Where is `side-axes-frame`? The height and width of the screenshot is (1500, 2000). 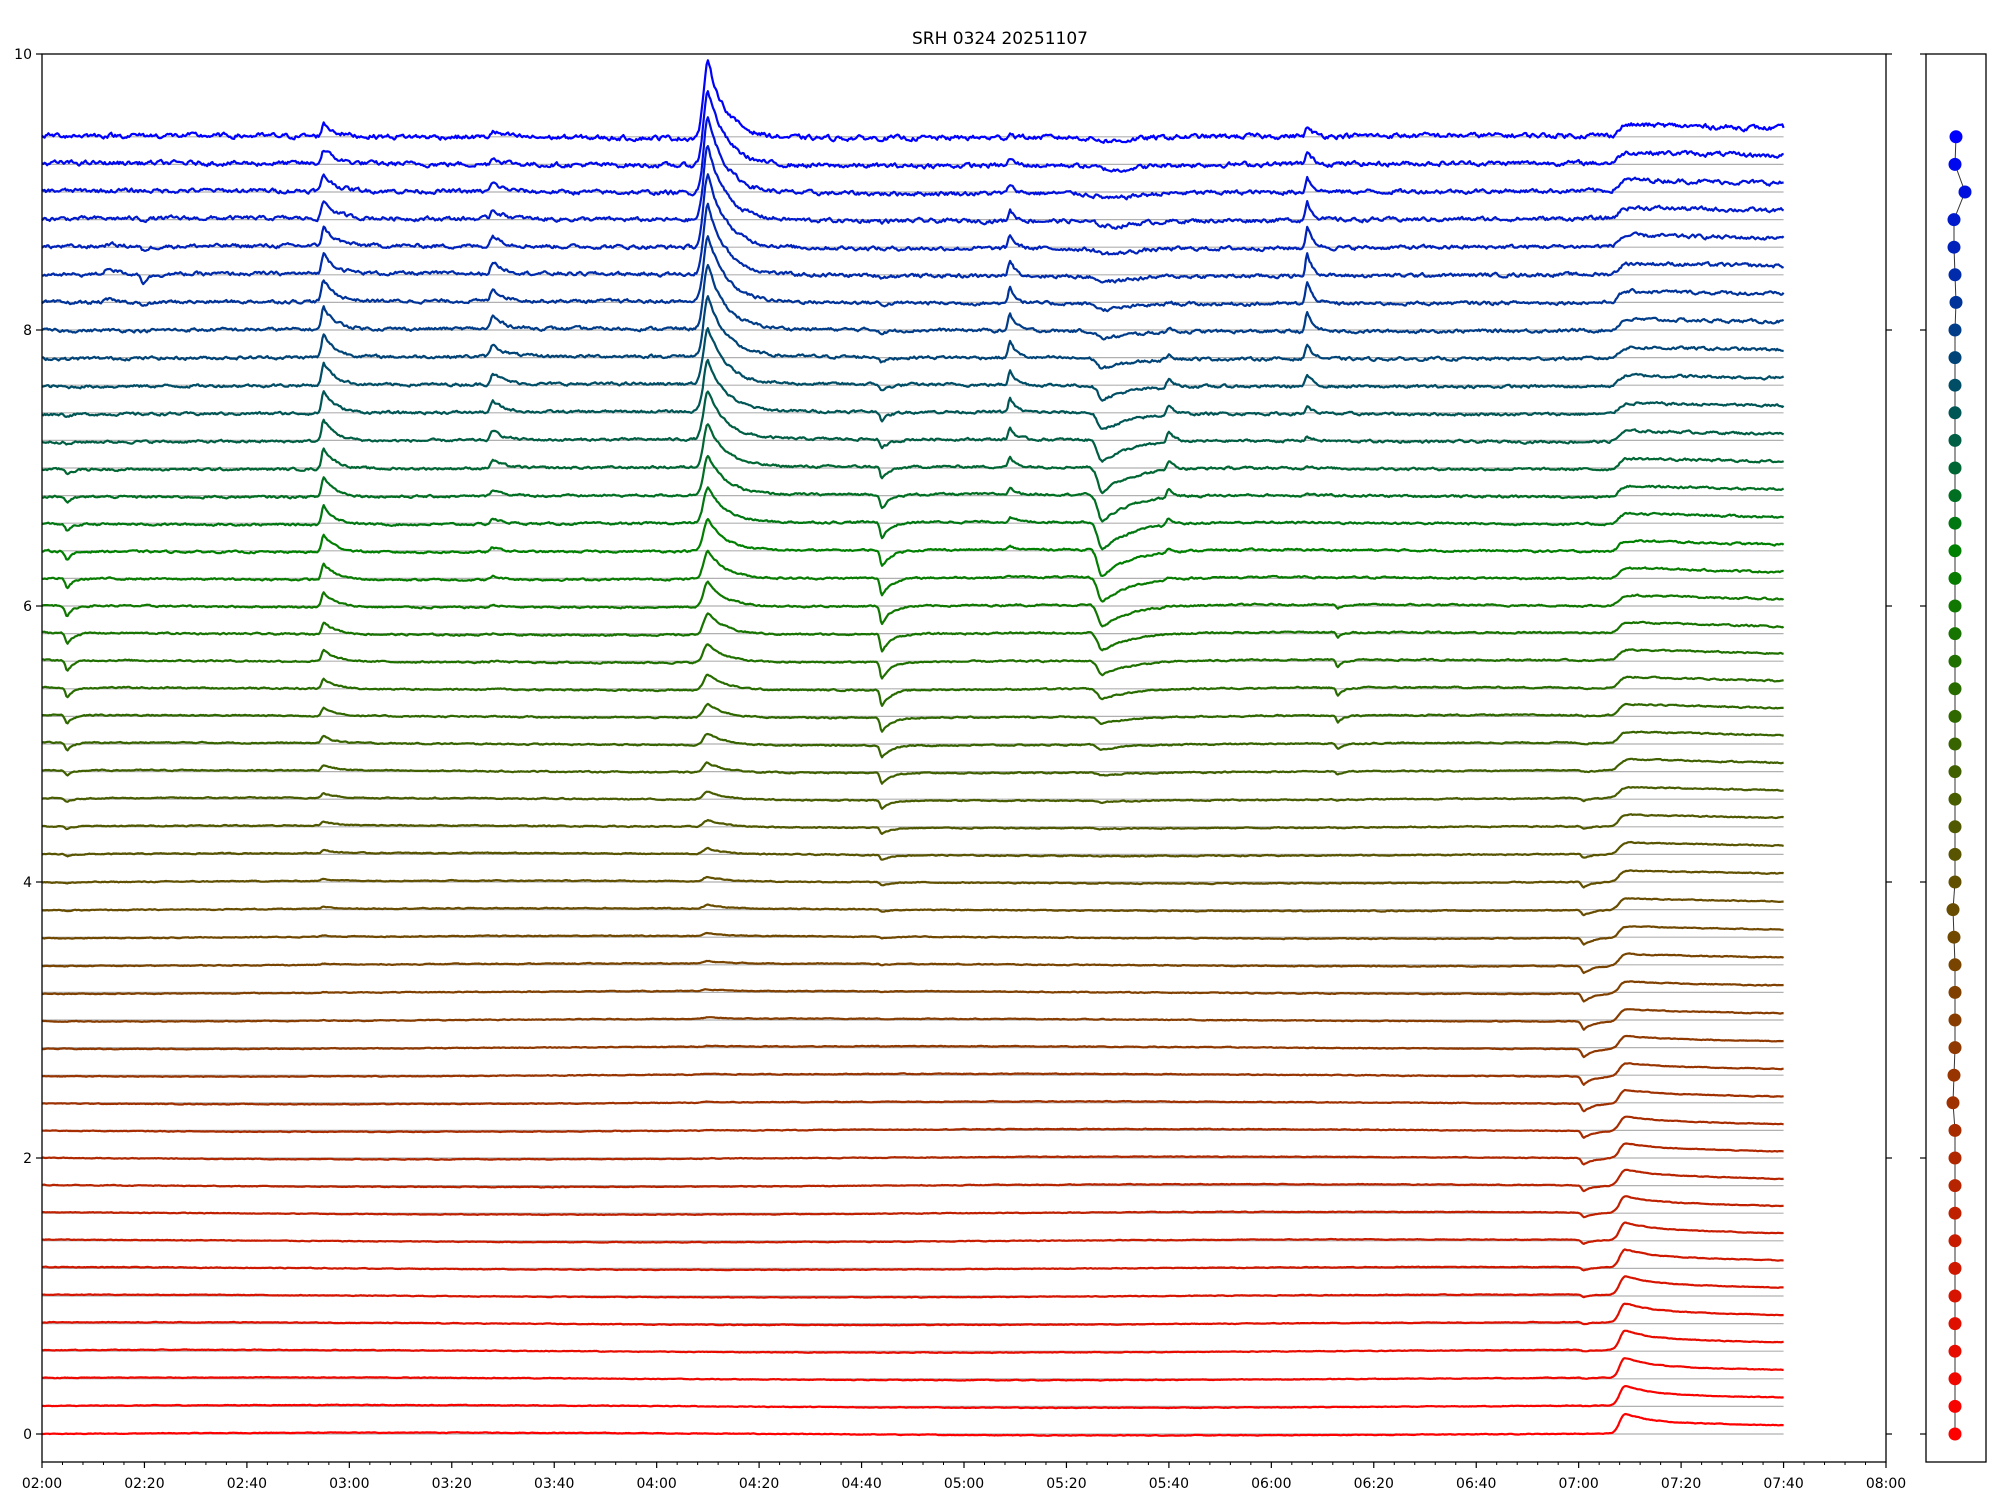
side-axes-frame is located at coordinates (1956, 758).